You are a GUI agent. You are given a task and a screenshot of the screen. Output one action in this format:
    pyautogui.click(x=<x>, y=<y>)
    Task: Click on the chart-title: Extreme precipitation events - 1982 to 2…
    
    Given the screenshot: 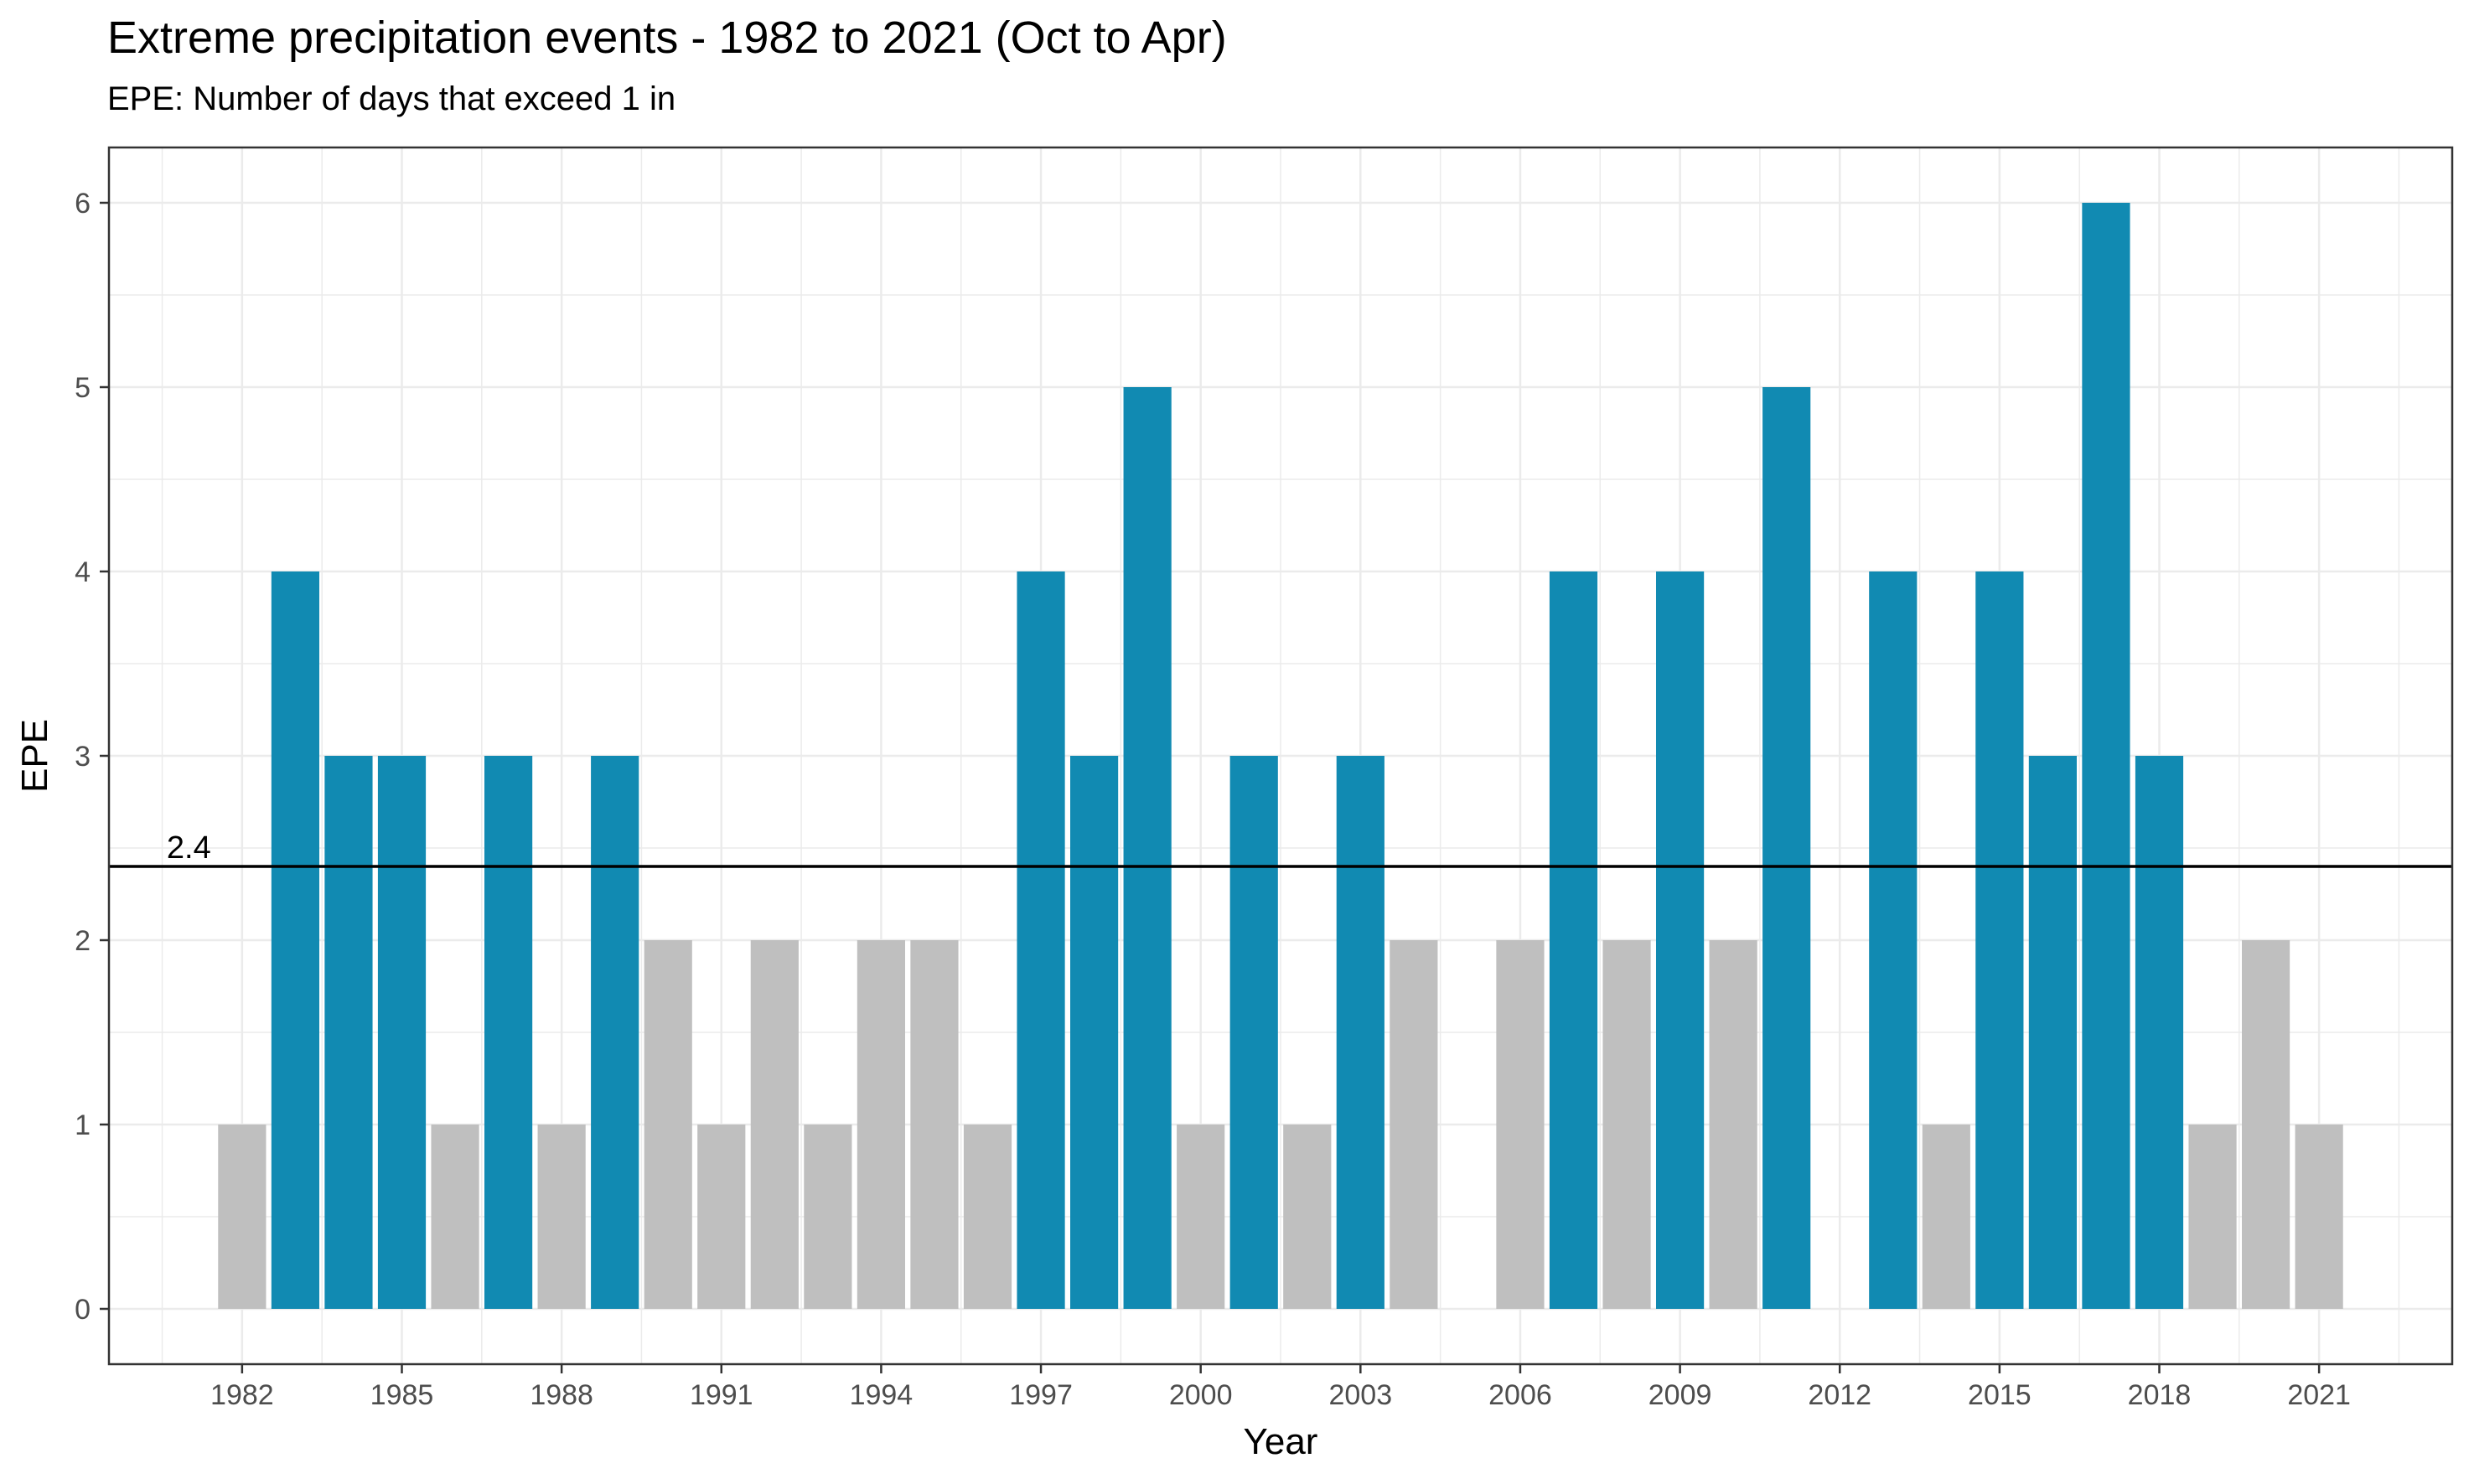 What is the action you would take?
    pyautogui.click(x=667, y=38)
    